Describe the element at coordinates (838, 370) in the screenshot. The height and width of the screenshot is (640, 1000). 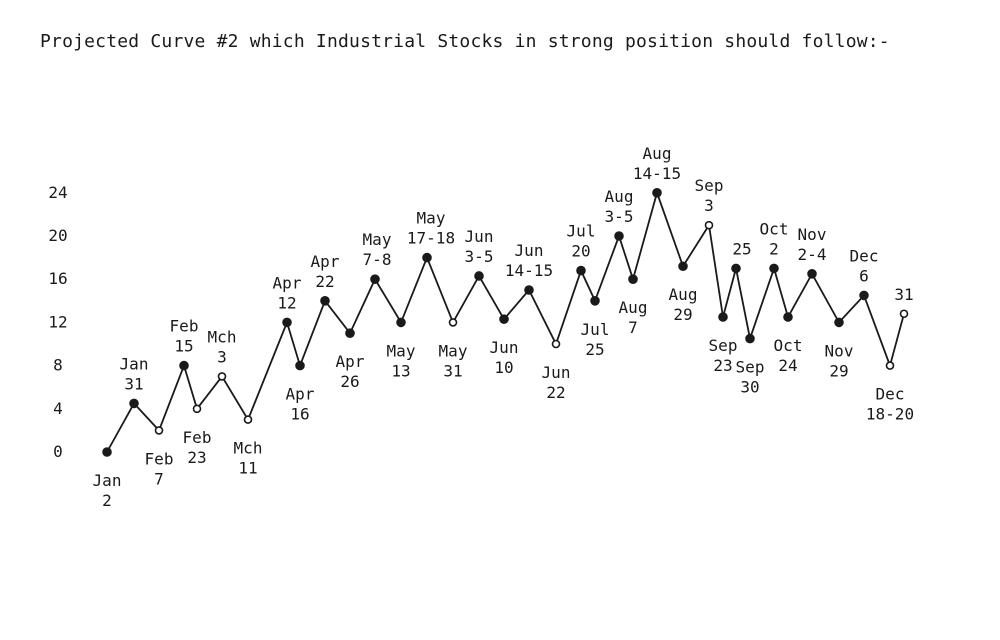
I see `point-label-day: 29` at that location.